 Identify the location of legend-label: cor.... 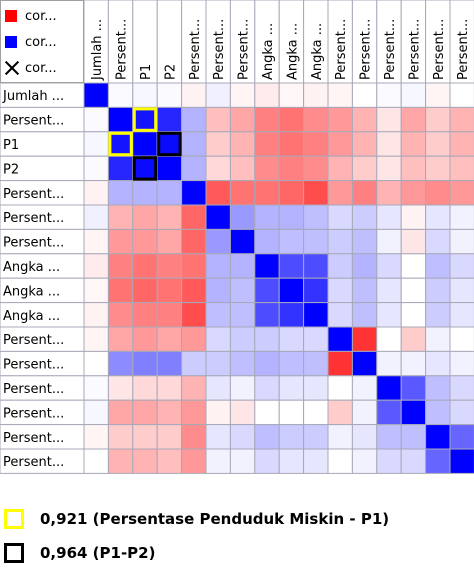
(41, 42).